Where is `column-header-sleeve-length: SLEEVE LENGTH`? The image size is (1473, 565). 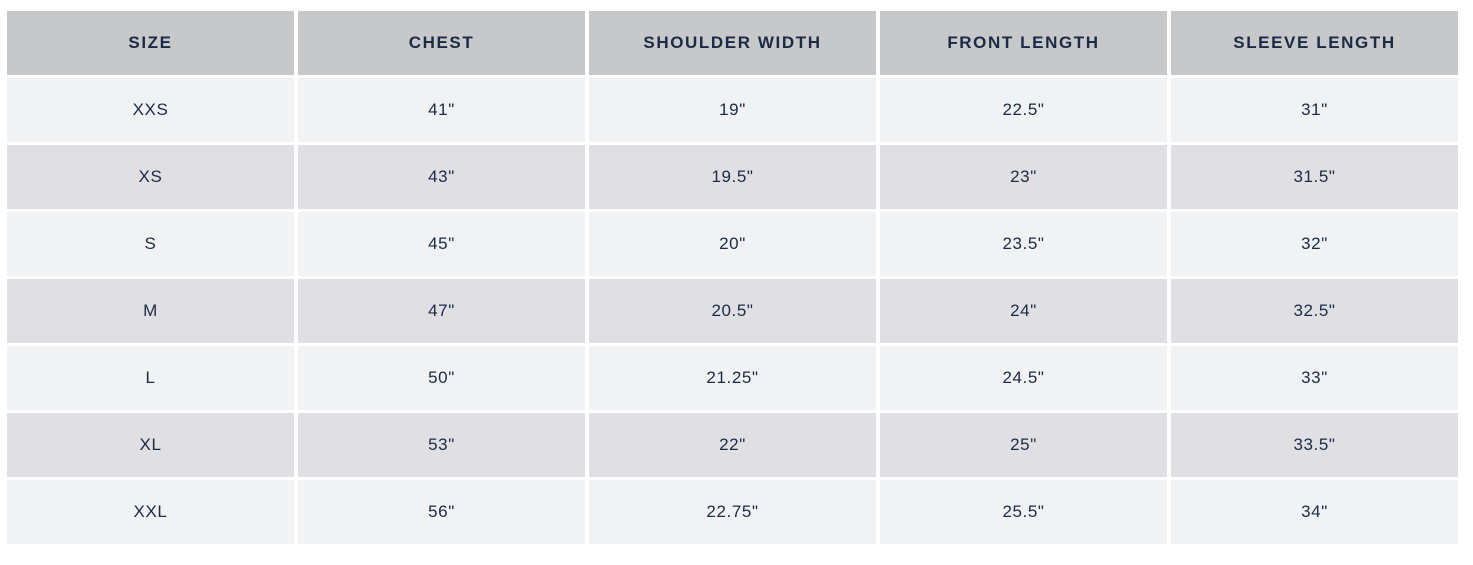 column-header-sleeve-length: SLEEVE LENGTH is located at coordinates (1314, 43).